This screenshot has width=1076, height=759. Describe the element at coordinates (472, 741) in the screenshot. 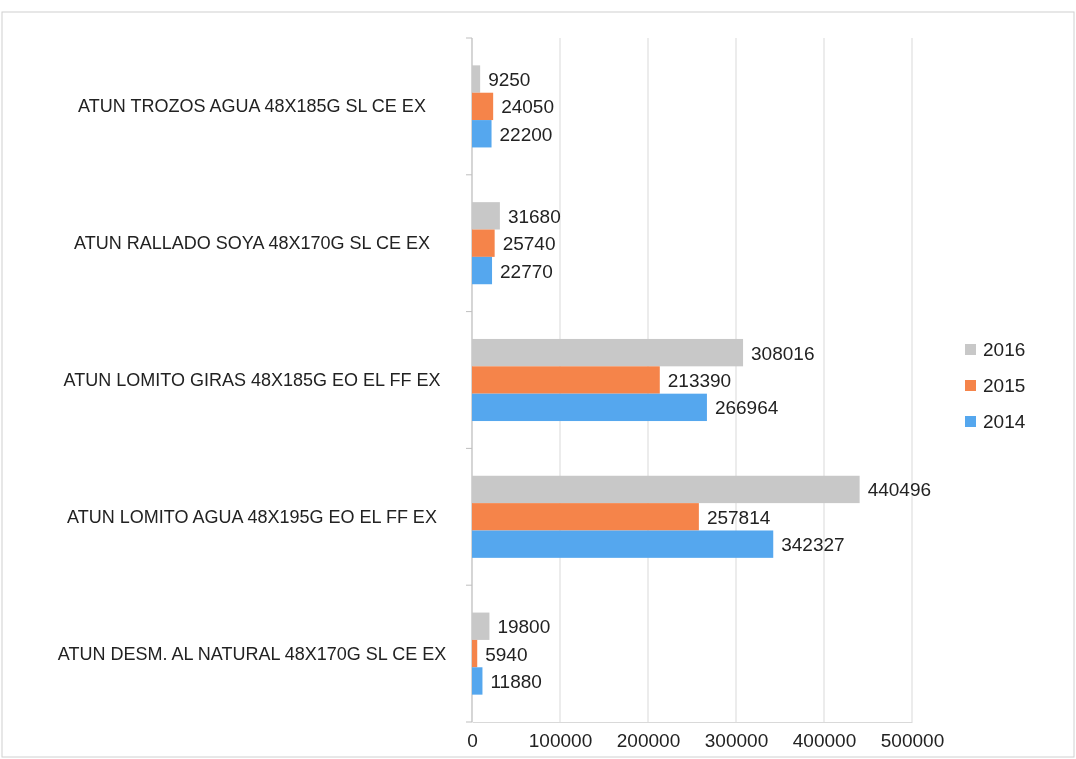

I see `x-tick-label: 0` at that location.